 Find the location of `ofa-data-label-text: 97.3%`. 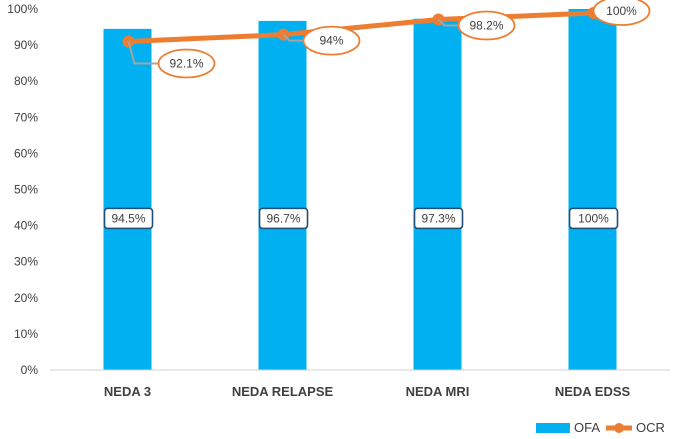

ofa-data-label-text: 97.3% is located at coordinates (438, 218).